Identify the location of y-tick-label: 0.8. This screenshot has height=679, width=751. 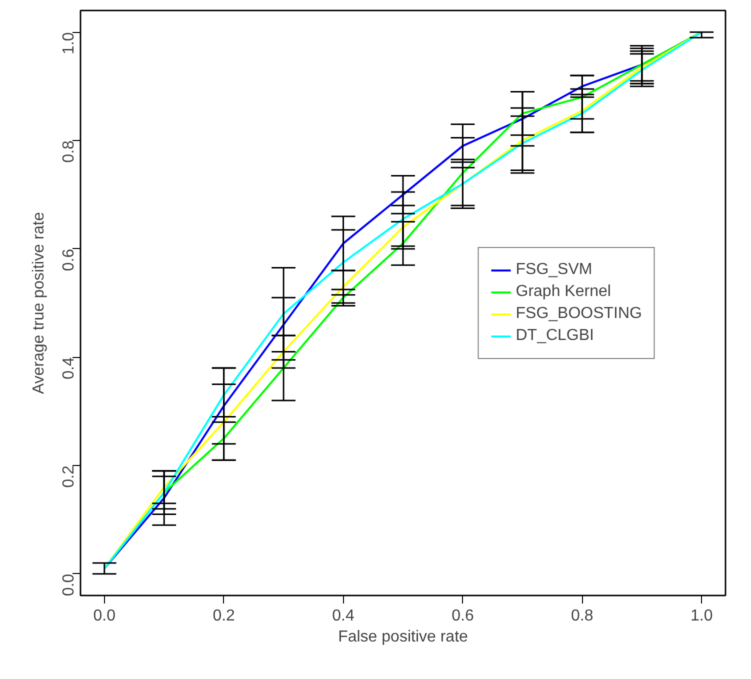
(69, 151).